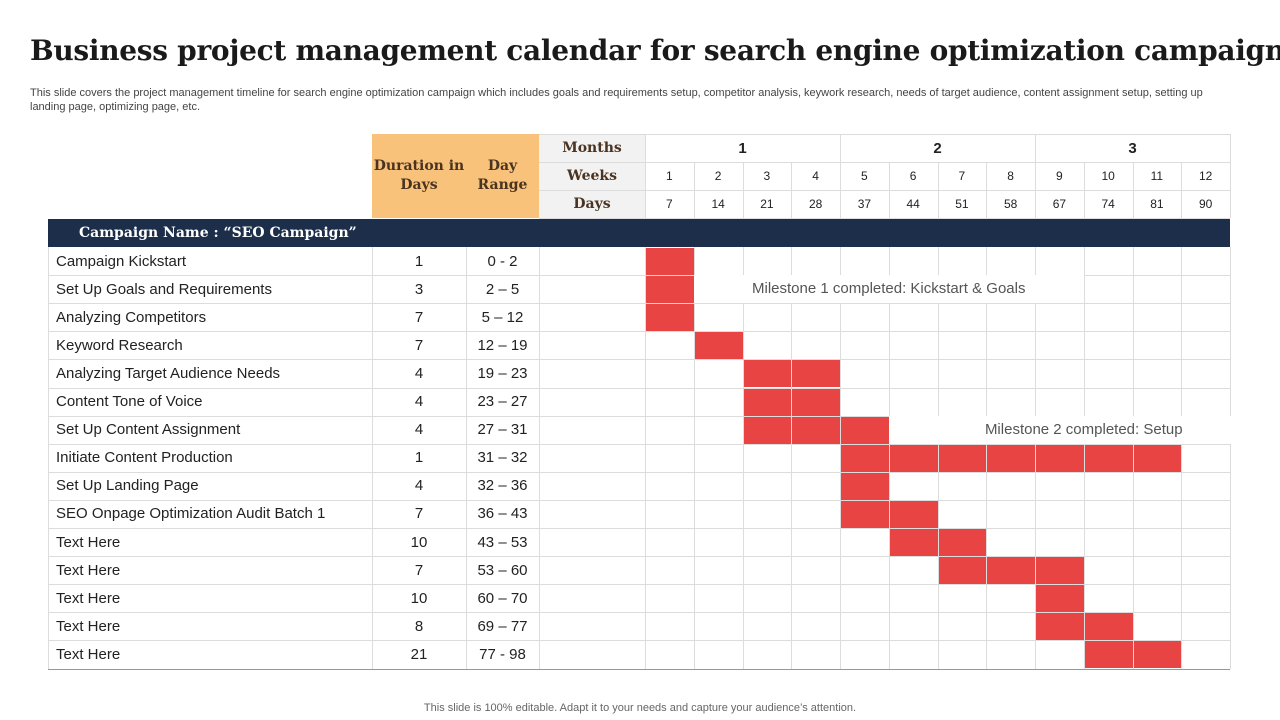 This screenshot has width=1280, height=720. I want to click on task-name: Analyzing Competitors, so click(131, 317).